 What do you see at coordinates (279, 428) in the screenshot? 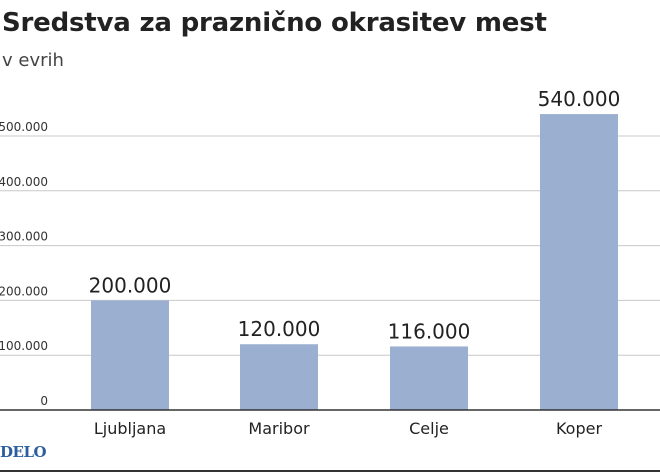
I see `x-tick-label: Maribor` at bounding box center [279, 428].